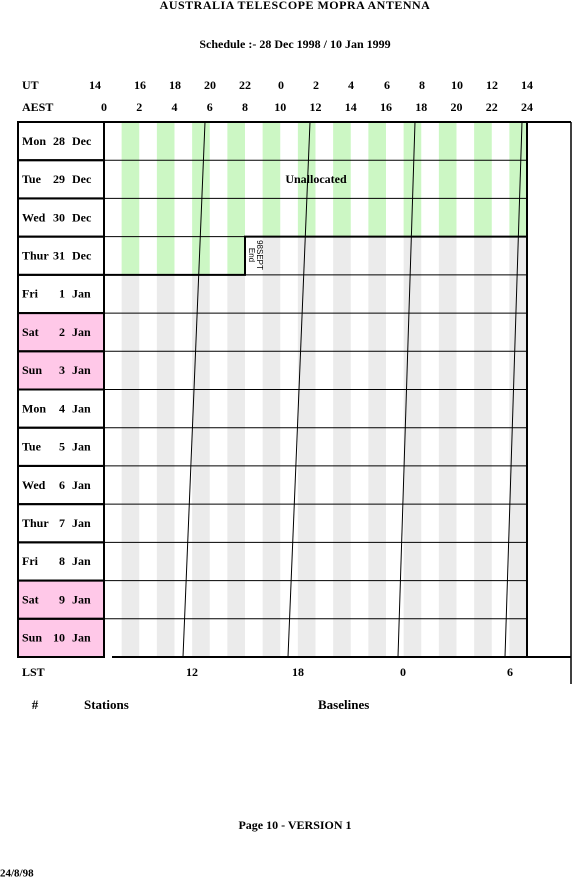 The width and height of the screenshot is (573, 880). Describe the element at coordinates (492, 107) in the screenshot. I see `aest-hour: 22` at that location.